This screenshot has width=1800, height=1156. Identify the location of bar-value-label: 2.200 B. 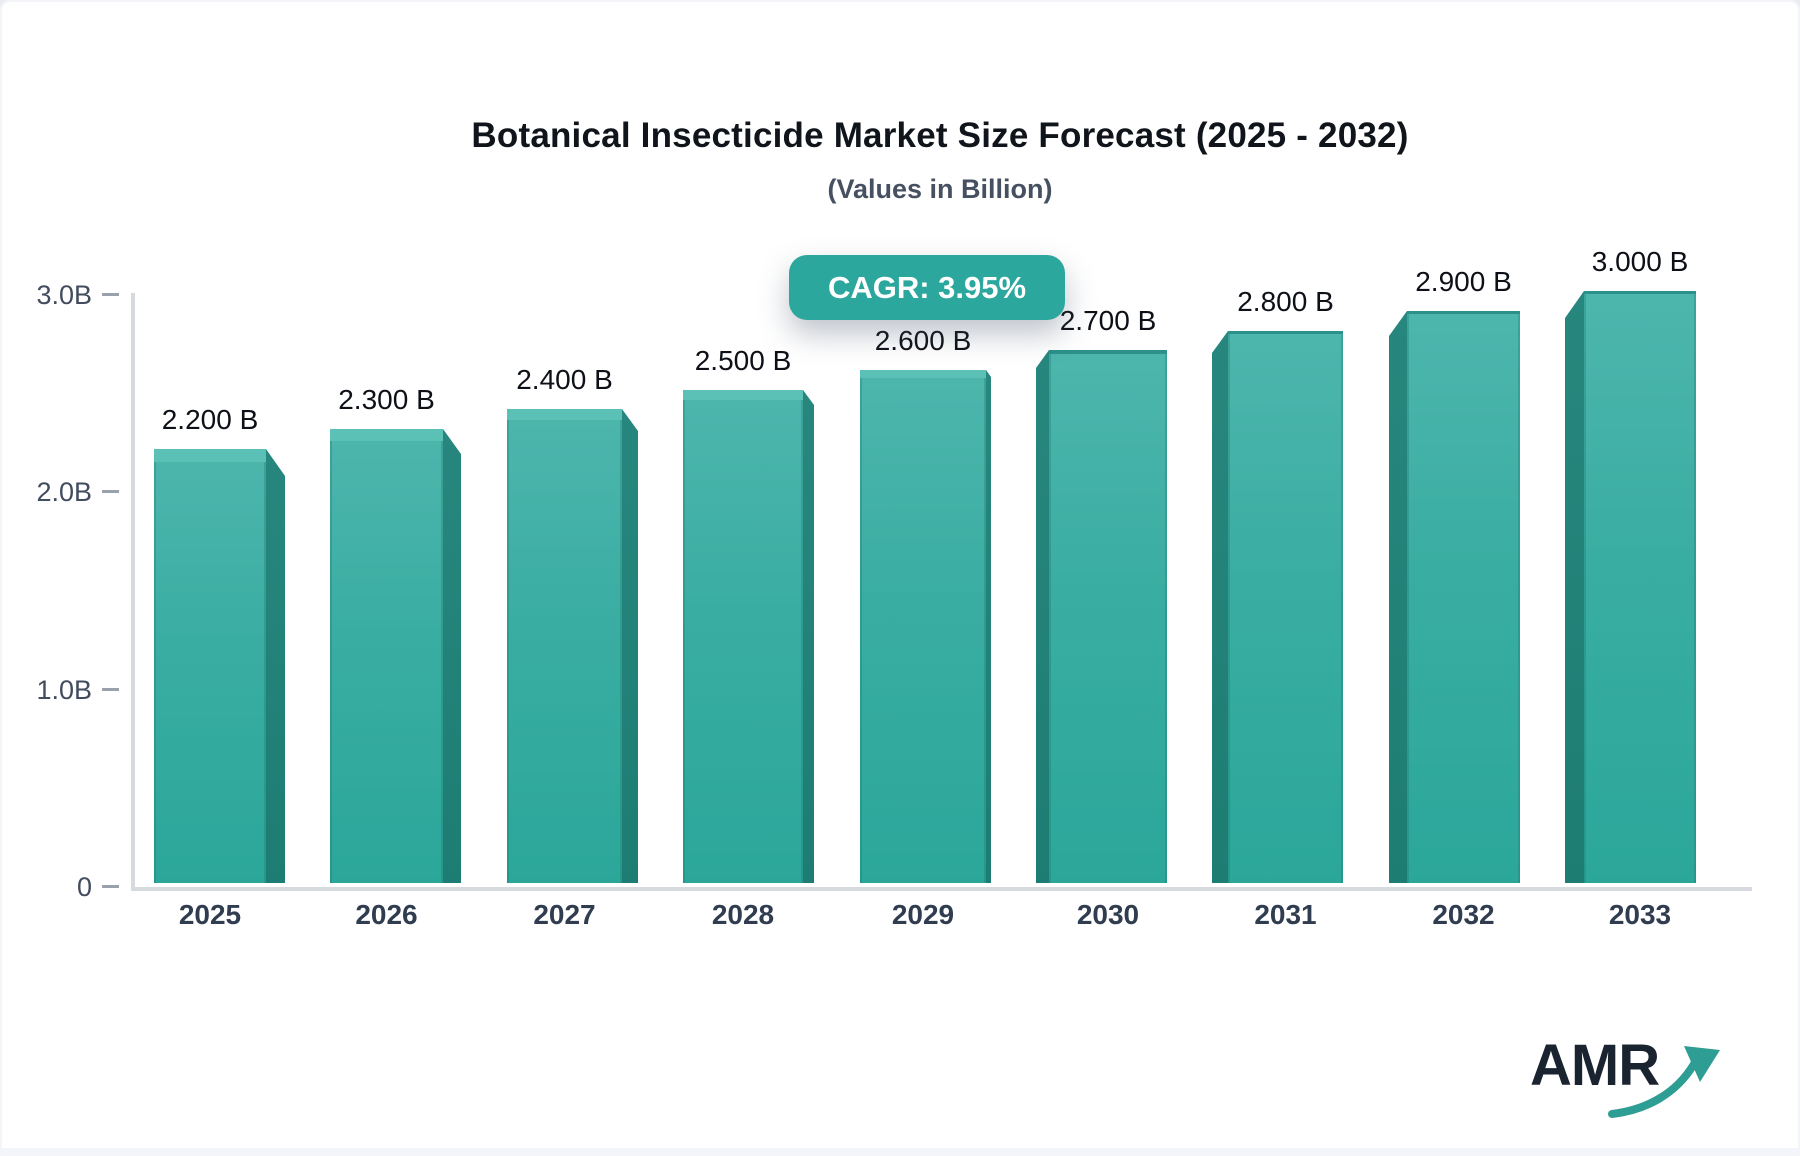
(210, 419).